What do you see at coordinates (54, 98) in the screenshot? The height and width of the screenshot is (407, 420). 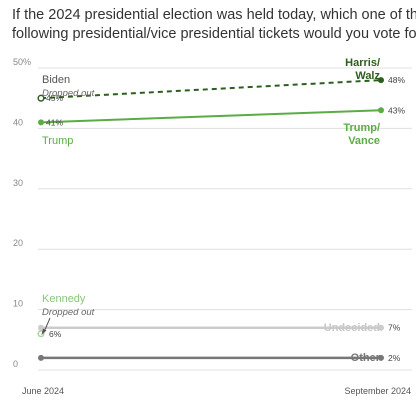 I see `data-label: 45%` at bounding box center [54, 98].